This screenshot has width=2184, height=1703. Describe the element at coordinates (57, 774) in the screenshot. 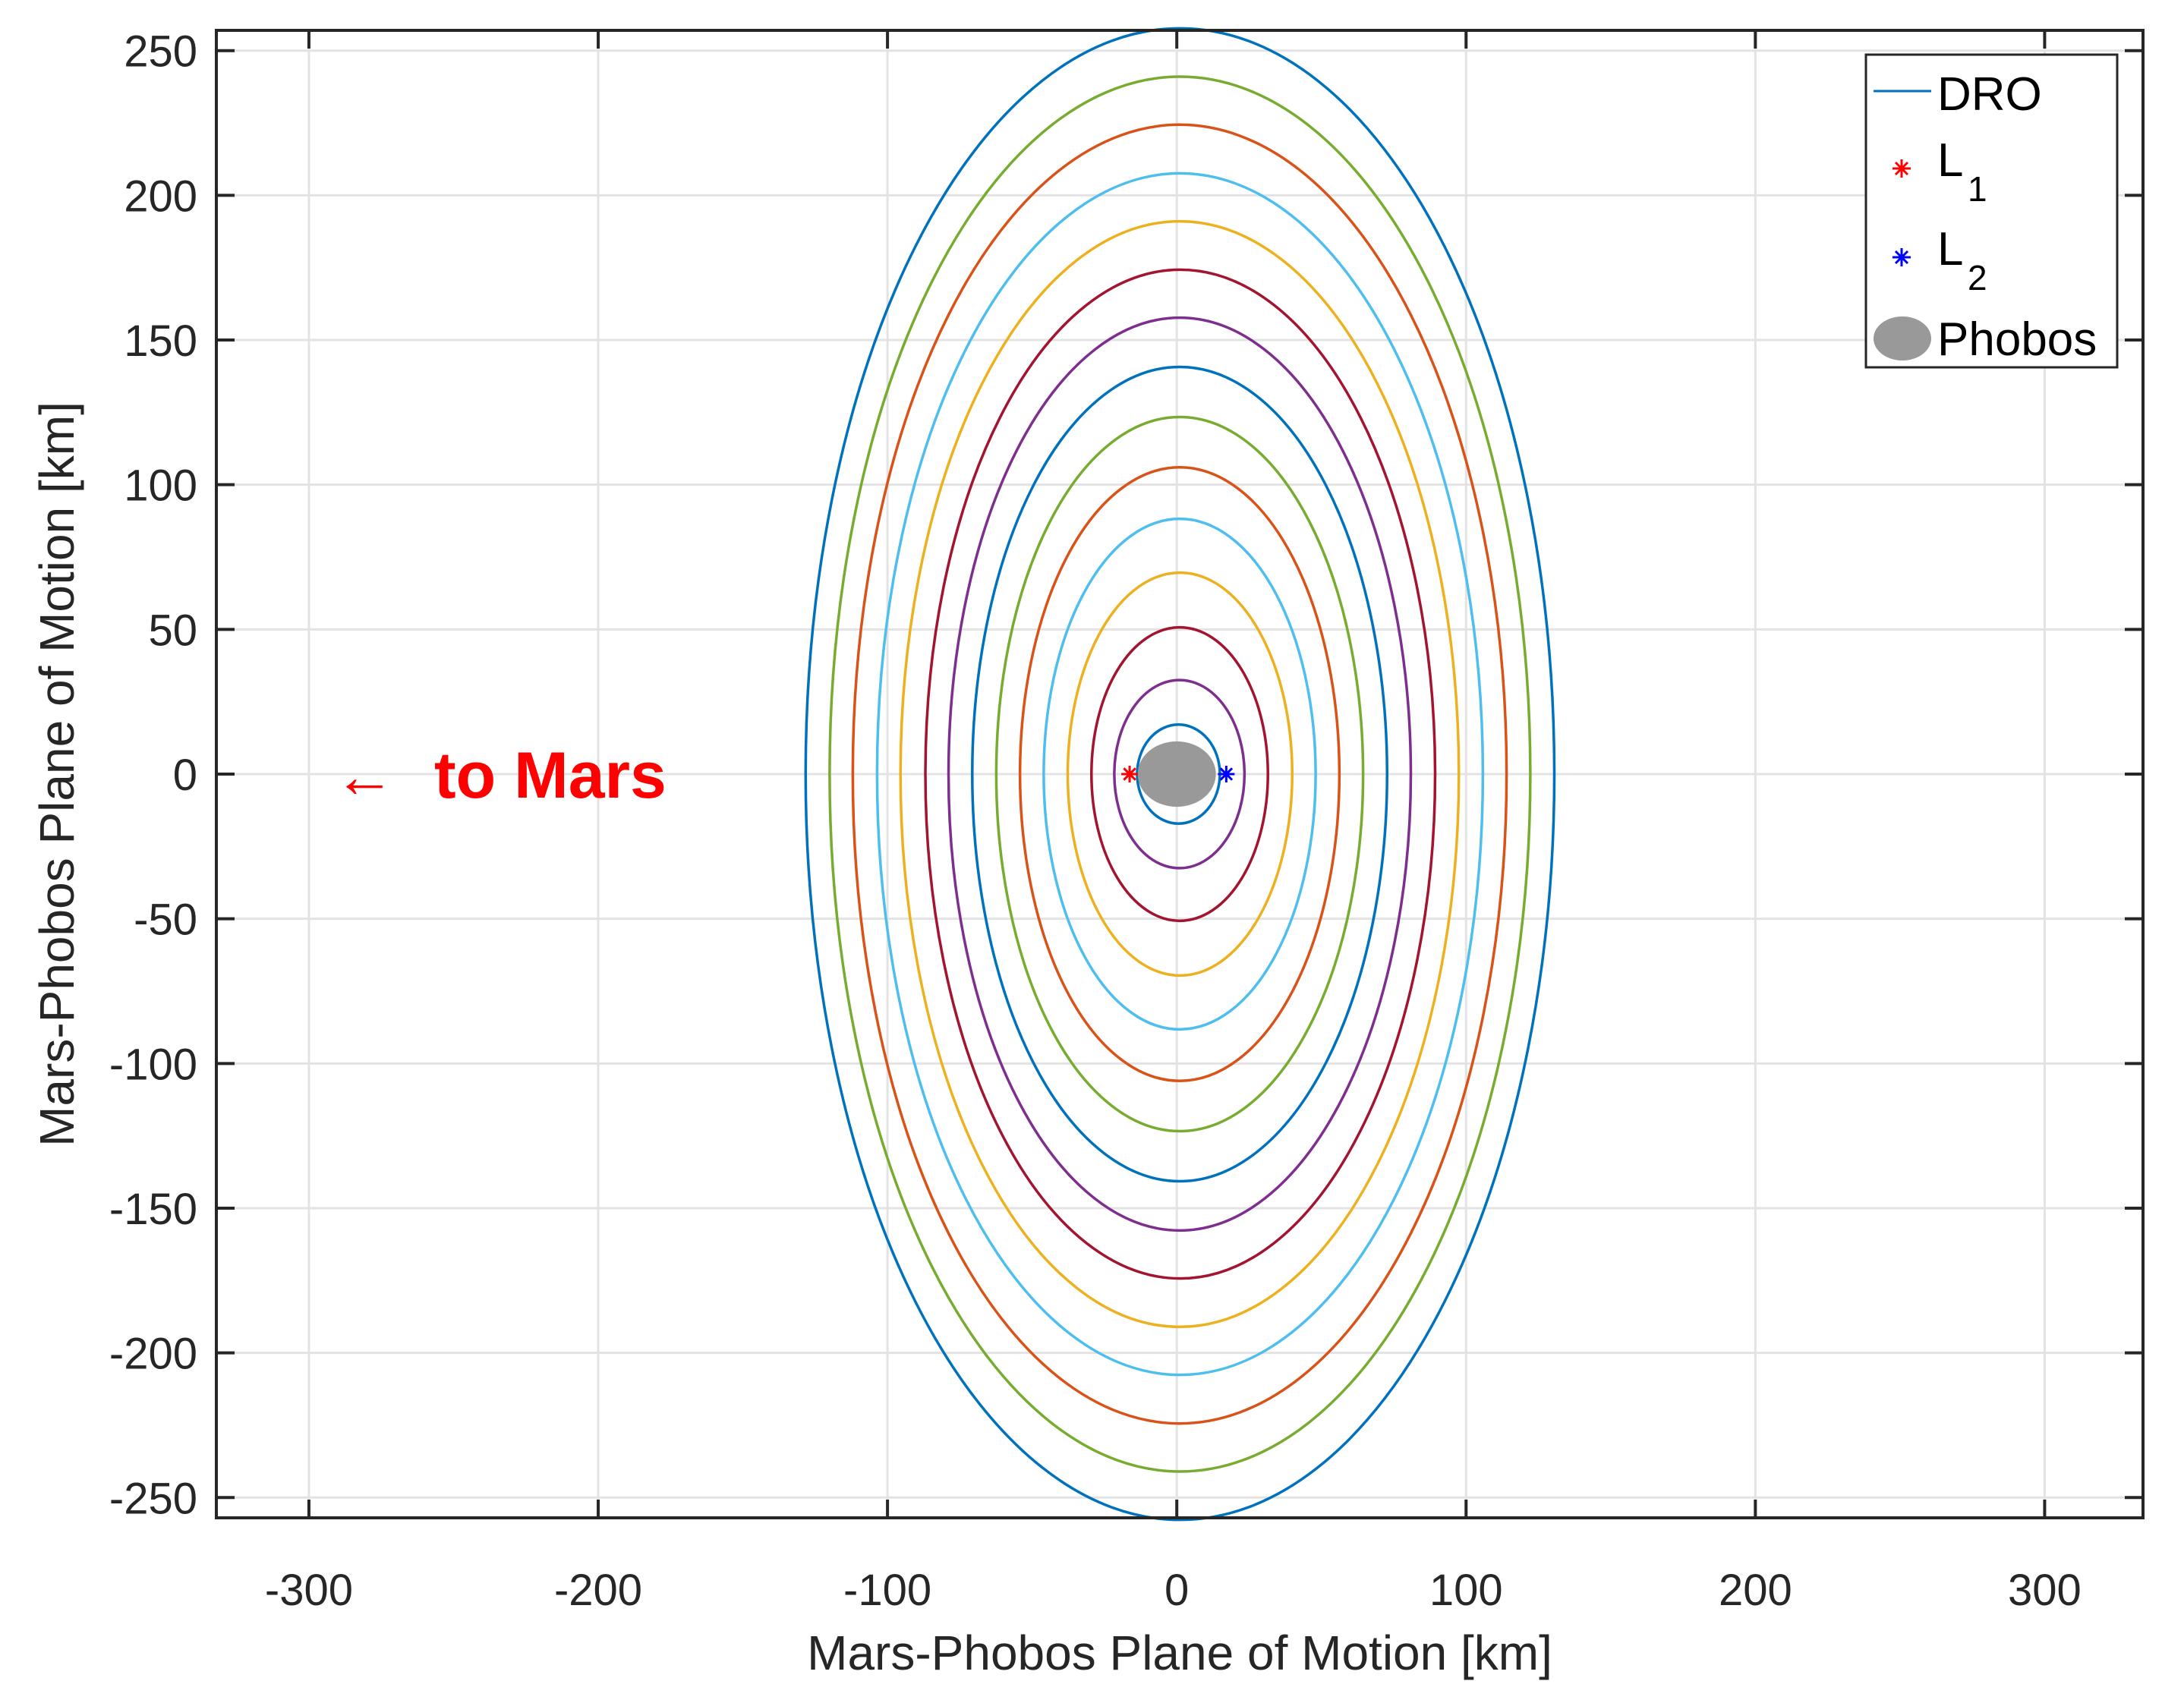

I see `y-axis-label: Mars-Phobos Plane of Motion [km]` at that location.